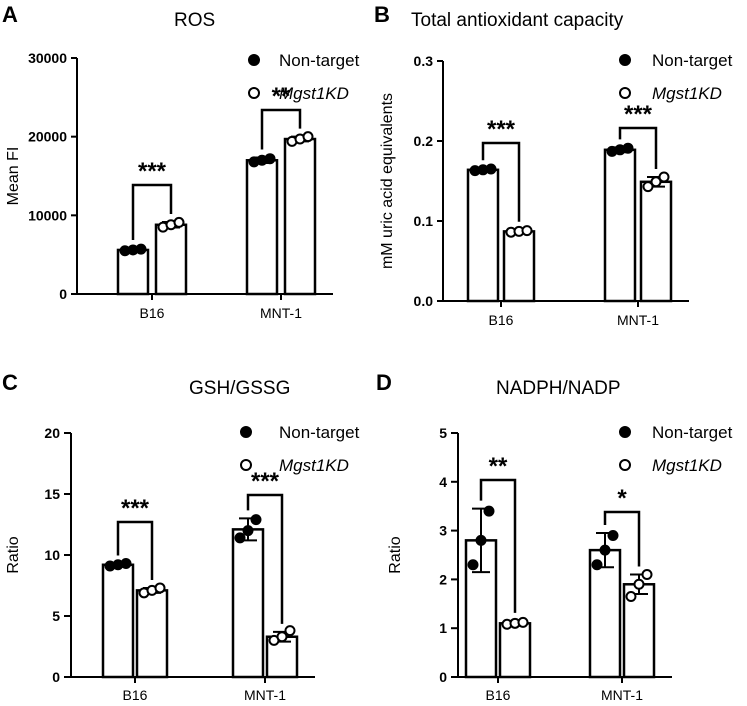 This screenshot has height=706, width=747. What do you see at coordinates (622, 695) in the screenshot?
I see `panel-d-xtick-label: MNT-1` at bounding box center [622, 695].